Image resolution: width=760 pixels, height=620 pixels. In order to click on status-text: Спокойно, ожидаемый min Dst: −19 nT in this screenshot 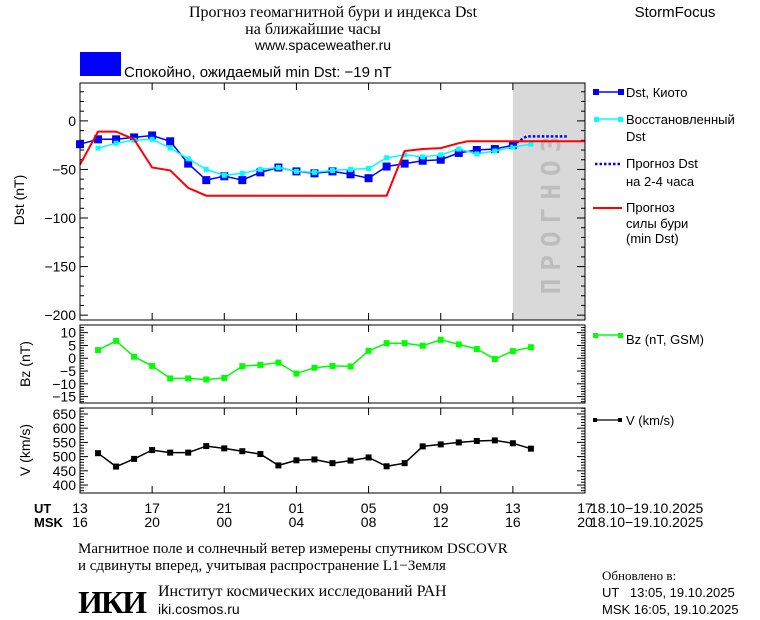, I will do `click(258, 72)`.